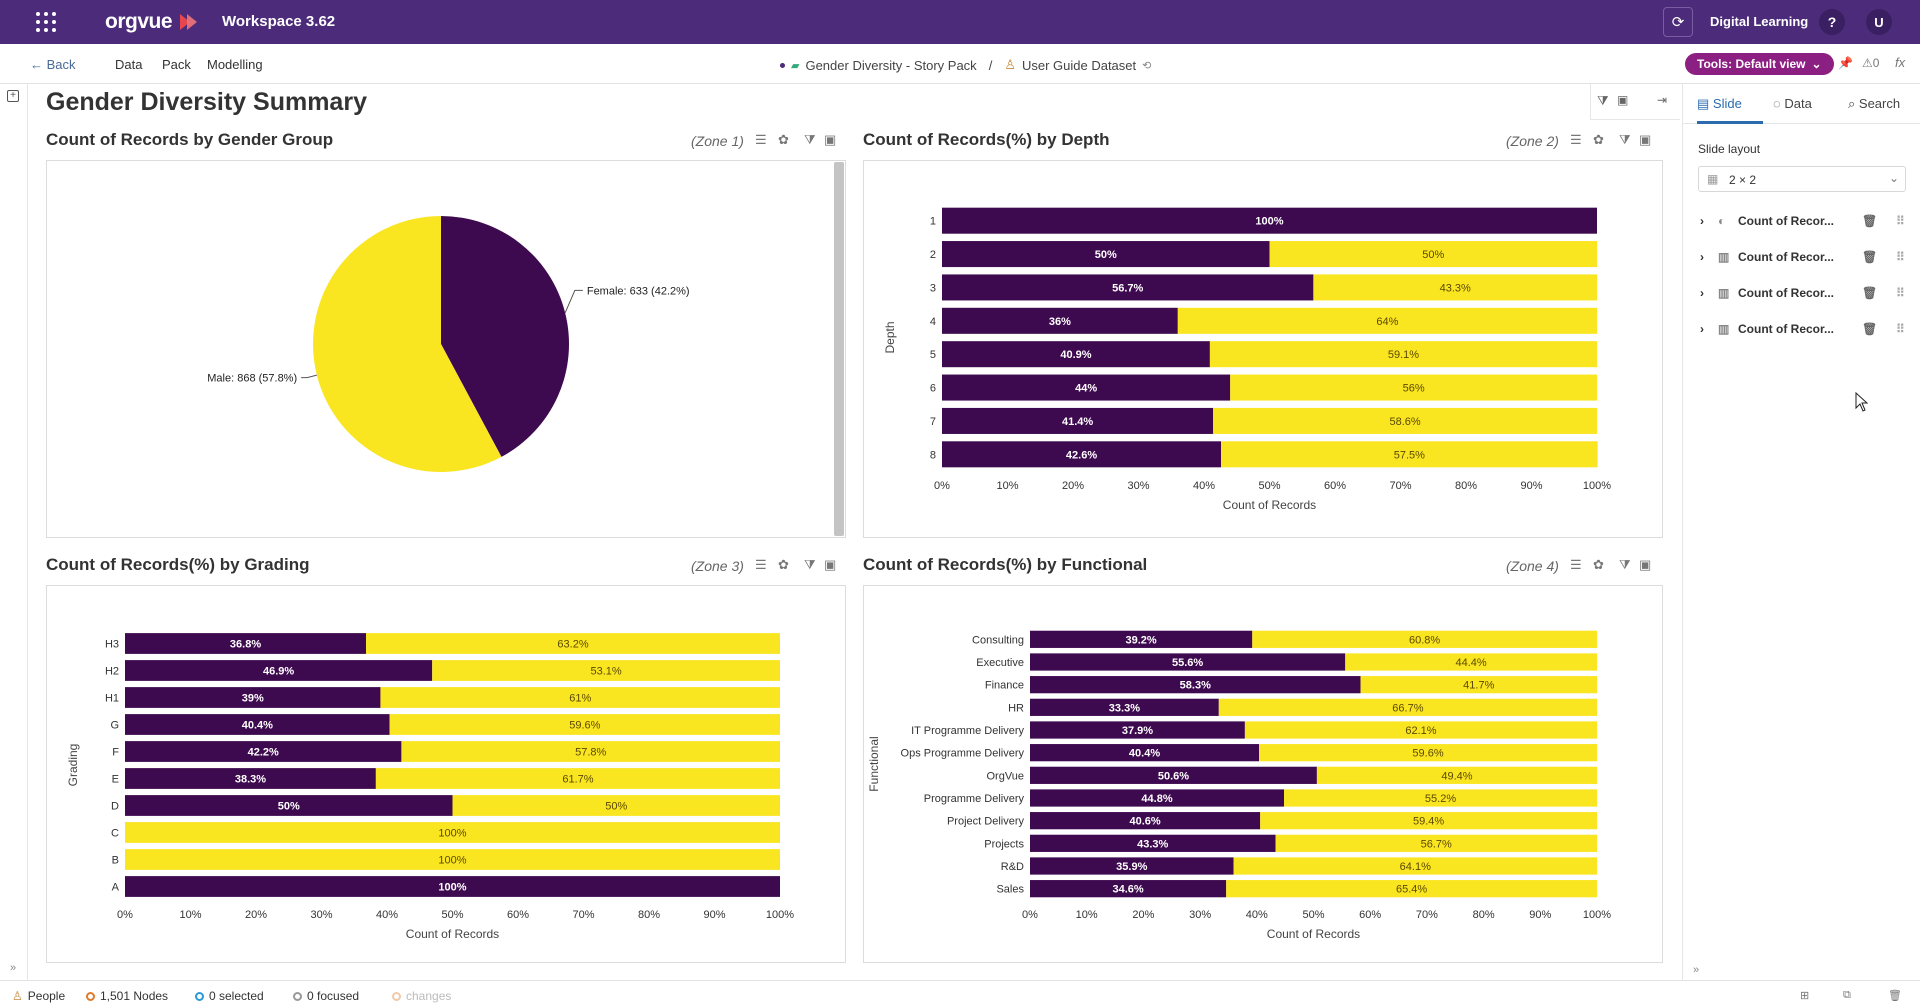 This screenshot has width=1920, height=1008. I want to click on formula-button: fx, so click(1900, 62).